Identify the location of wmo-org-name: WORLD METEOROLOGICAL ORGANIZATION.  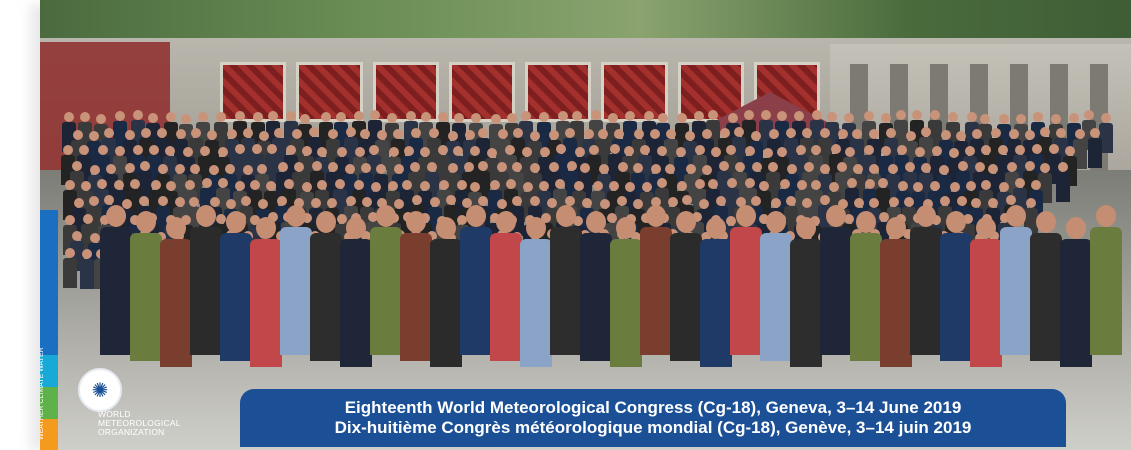
(139, 423).